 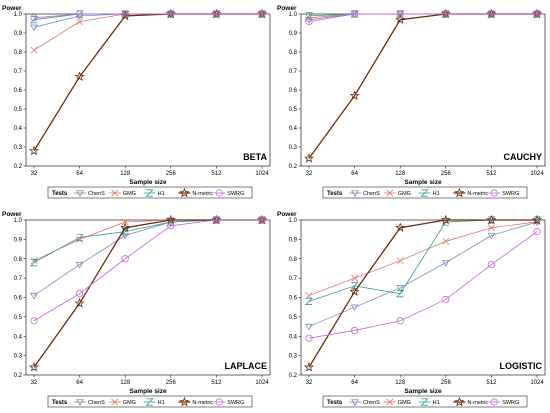 I want to click on series-chens, so click(x=148, y=258).